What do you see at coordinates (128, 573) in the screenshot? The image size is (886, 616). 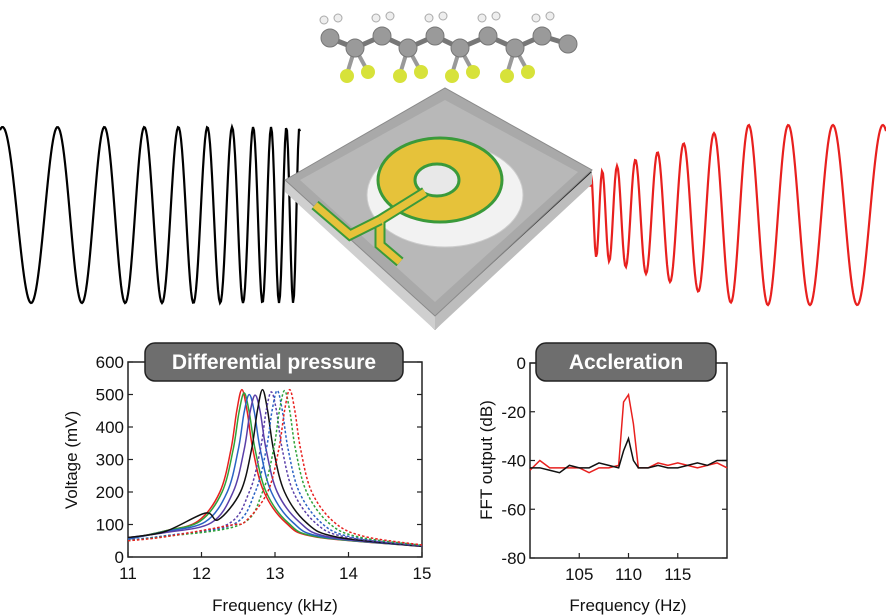 I see `x-tick-label: 11` at bounding box center [128, 573].